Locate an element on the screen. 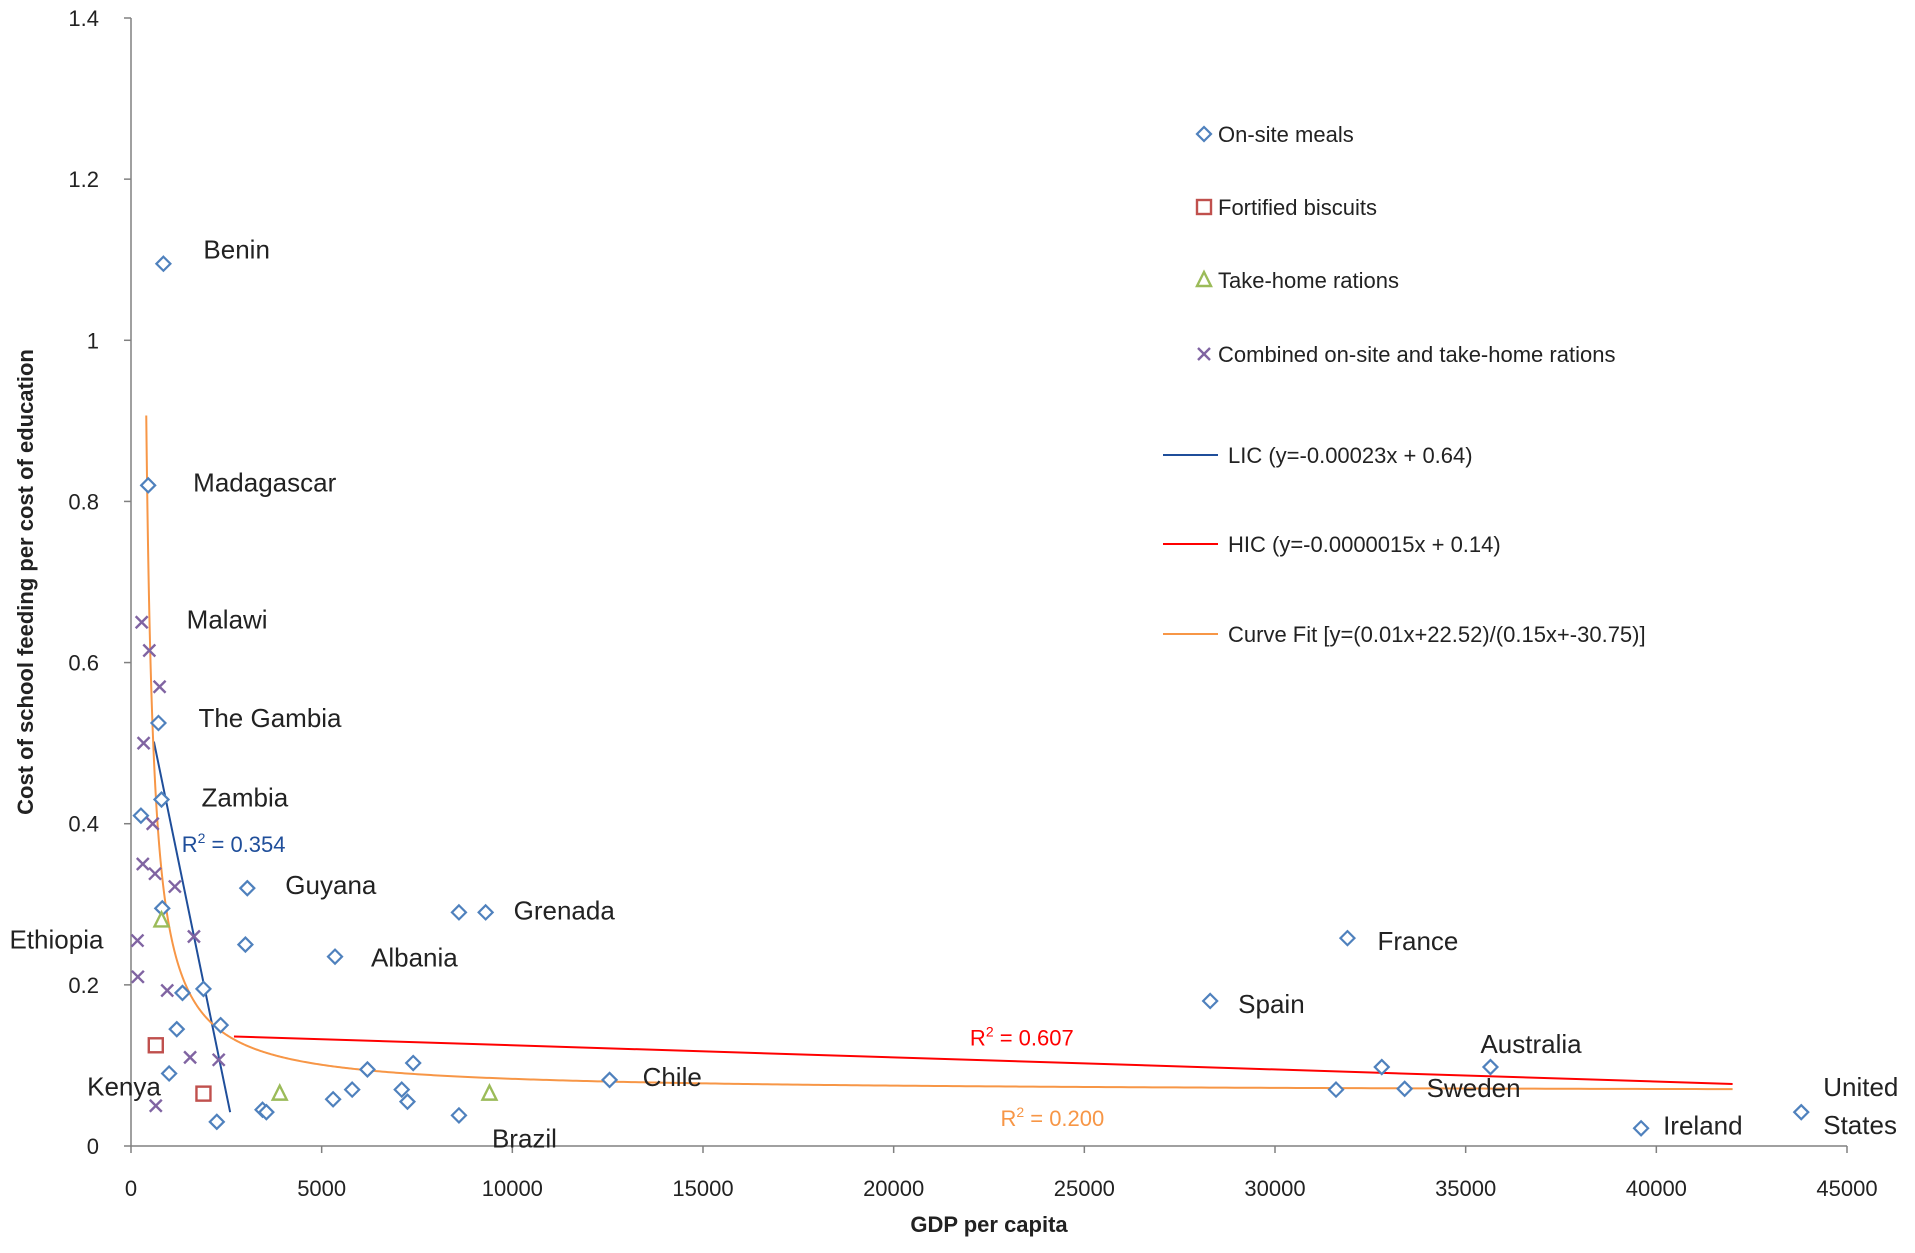 Image resolution: width=1915 pixels, height=1253 pixels. legend-item-label: LIC (y=-0.00023x + 0.64) is located at coordinates (1350, 455).